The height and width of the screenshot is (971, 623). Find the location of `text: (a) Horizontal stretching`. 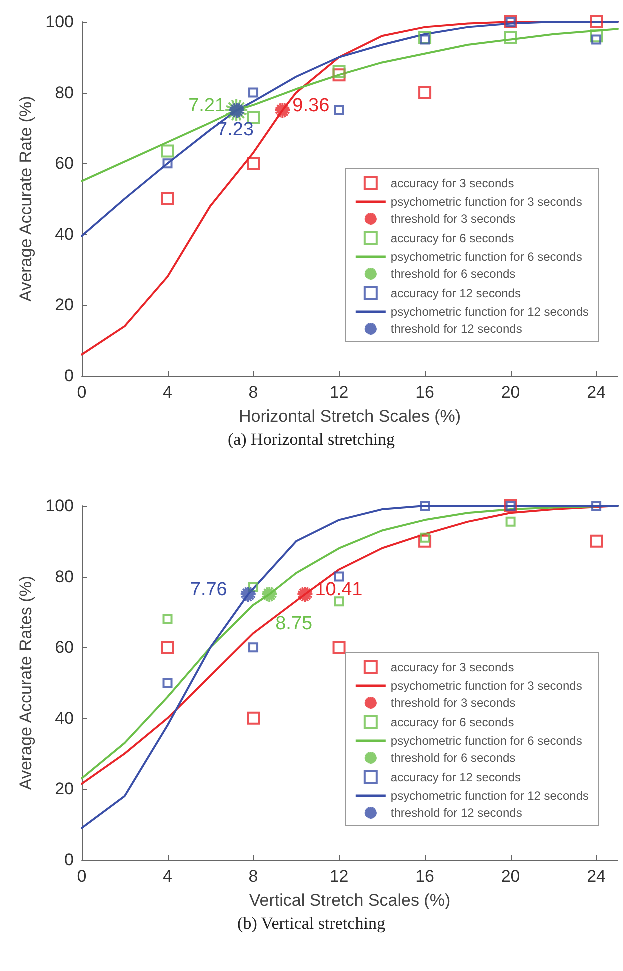

text: (a) Horizontal stretching is located at coordinates (311, 440).